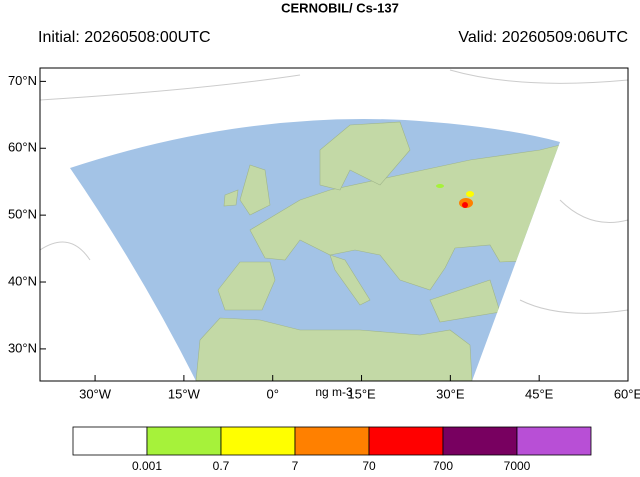  I want to click on colorbar-label: 7, so click(295, 466).